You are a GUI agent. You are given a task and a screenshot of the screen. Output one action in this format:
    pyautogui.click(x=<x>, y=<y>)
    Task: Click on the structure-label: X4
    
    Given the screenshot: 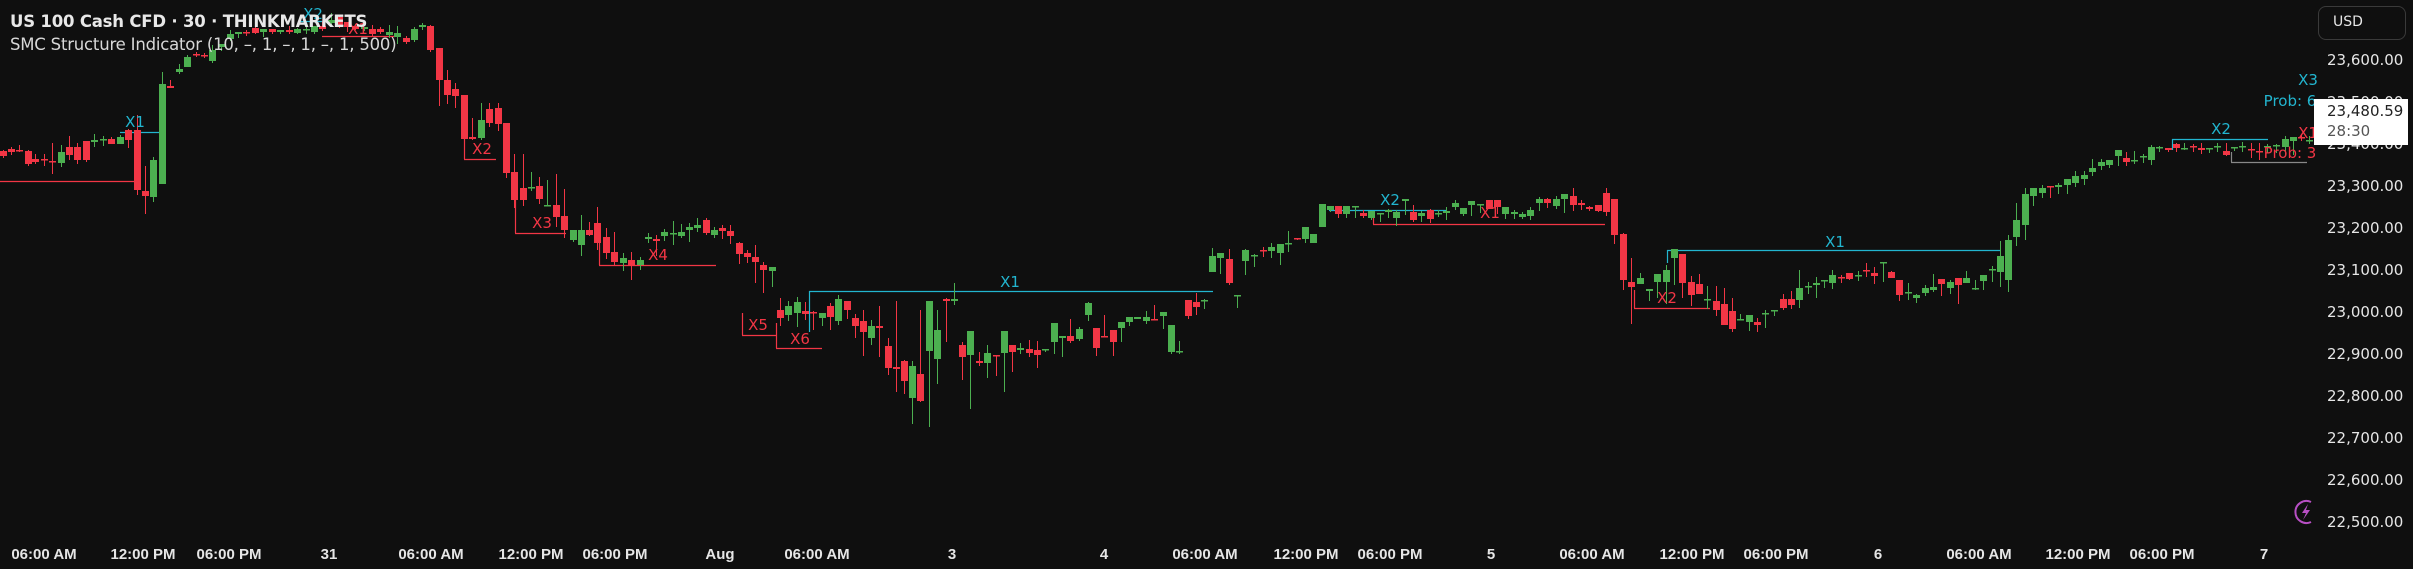 What is the action you would take?
    pyautogui.click(x=658, y=255)
    